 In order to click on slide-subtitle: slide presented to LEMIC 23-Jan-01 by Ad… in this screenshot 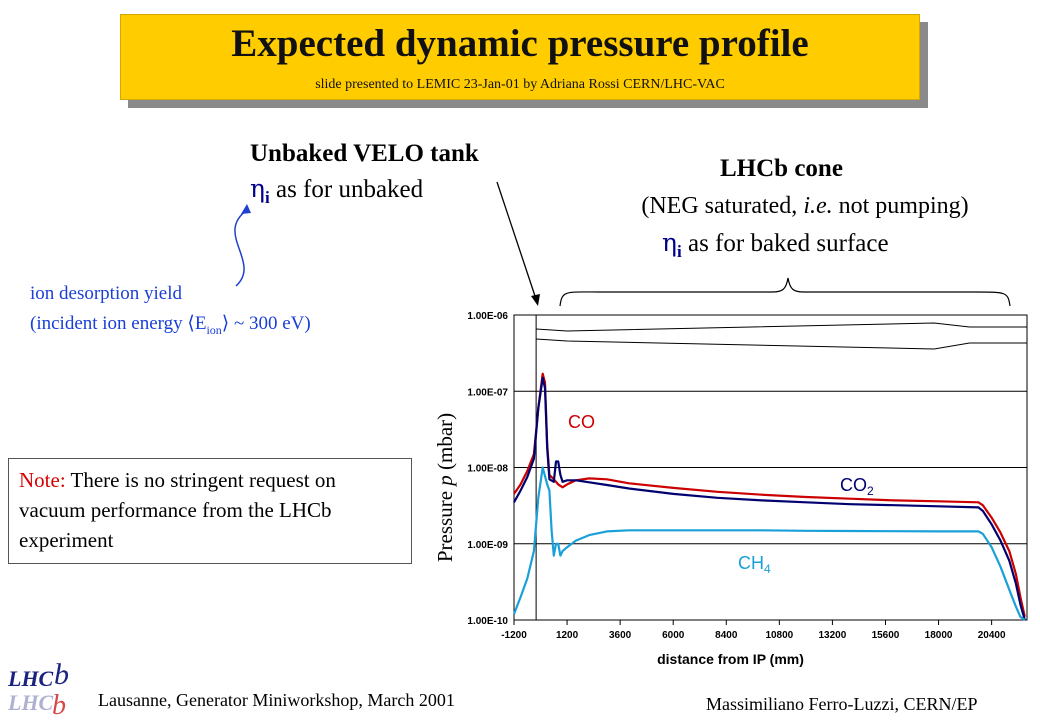, I will do `click(520, 84)`.